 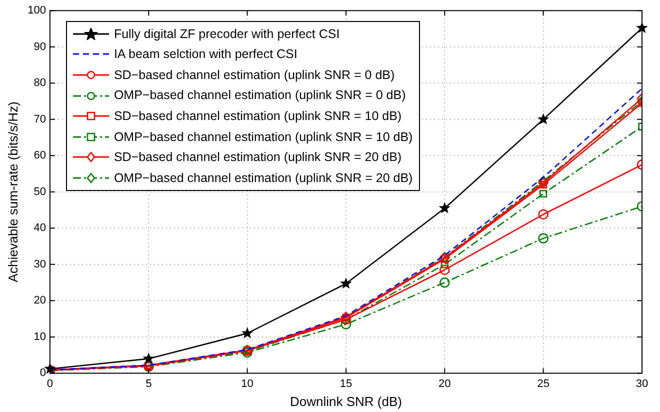 What do you see at coordinates (247, 384) in the screenshot?
I see `x-tick-label: 10` at bounding box center [247, 384].